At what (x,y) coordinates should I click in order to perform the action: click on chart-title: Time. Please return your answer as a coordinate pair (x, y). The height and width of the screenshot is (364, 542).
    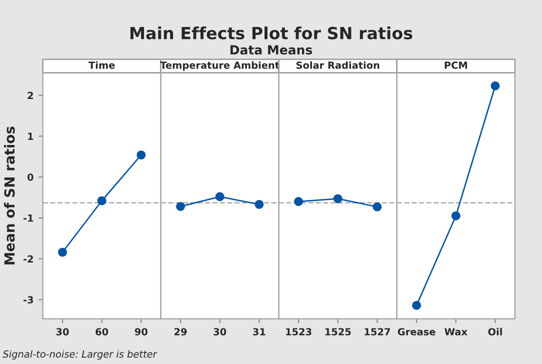
    Looking at the image, I should click on (101, 65).